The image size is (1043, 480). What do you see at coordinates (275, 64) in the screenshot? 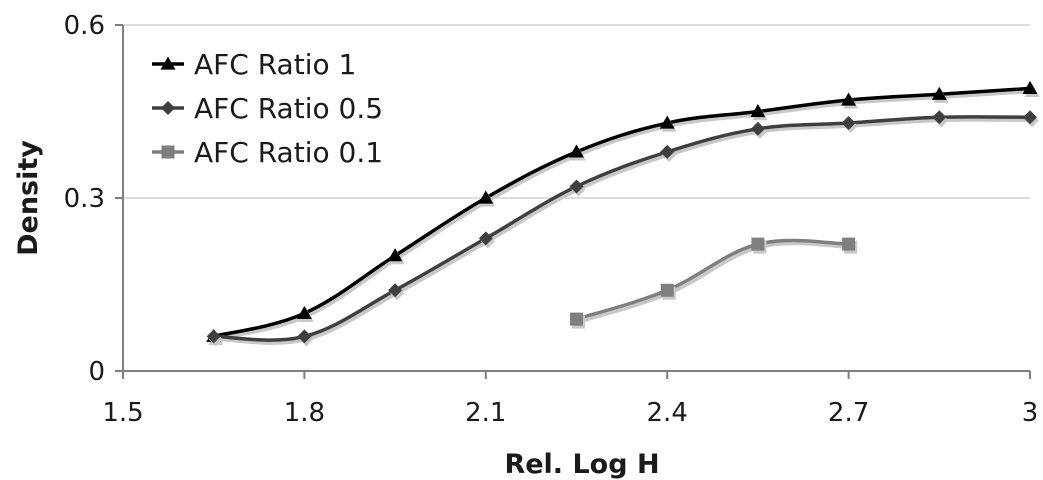
I see `legend-label: AFC Ratio 1` at bounding box center [275, 64].